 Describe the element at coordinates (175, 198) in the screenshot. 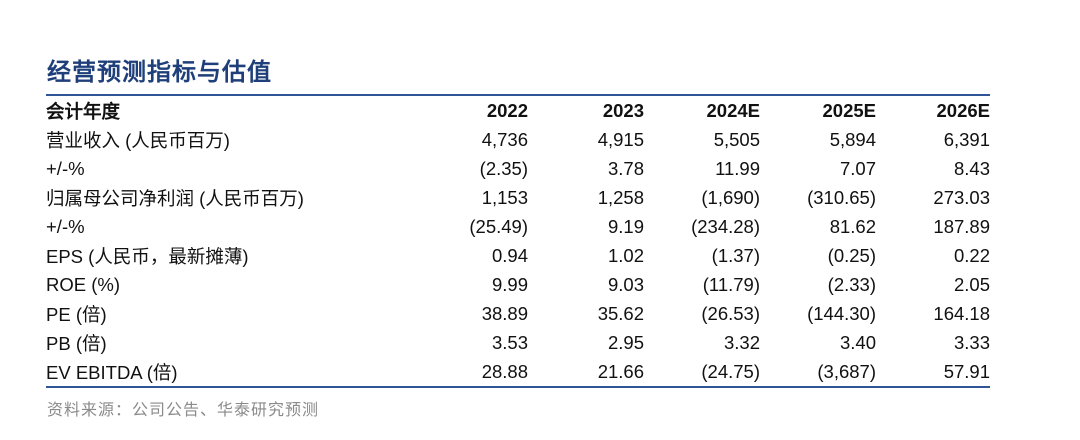

I see `row-label: 归属母公司净利润 (人民币百万)` at that location.